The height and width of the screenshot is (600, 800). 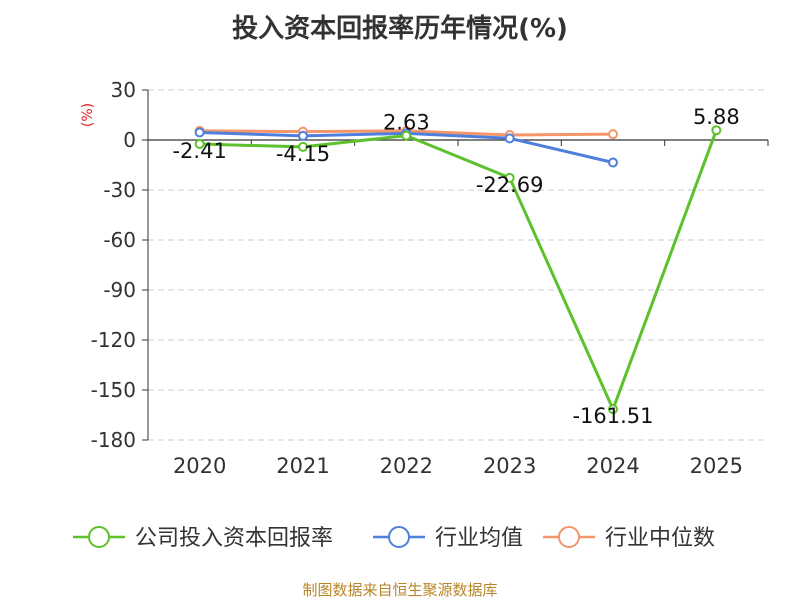 What do you see at coordinates (660, 538) in the screenshot?
I see `legend-label: 行业中位数` at bounding box center [660, 538].